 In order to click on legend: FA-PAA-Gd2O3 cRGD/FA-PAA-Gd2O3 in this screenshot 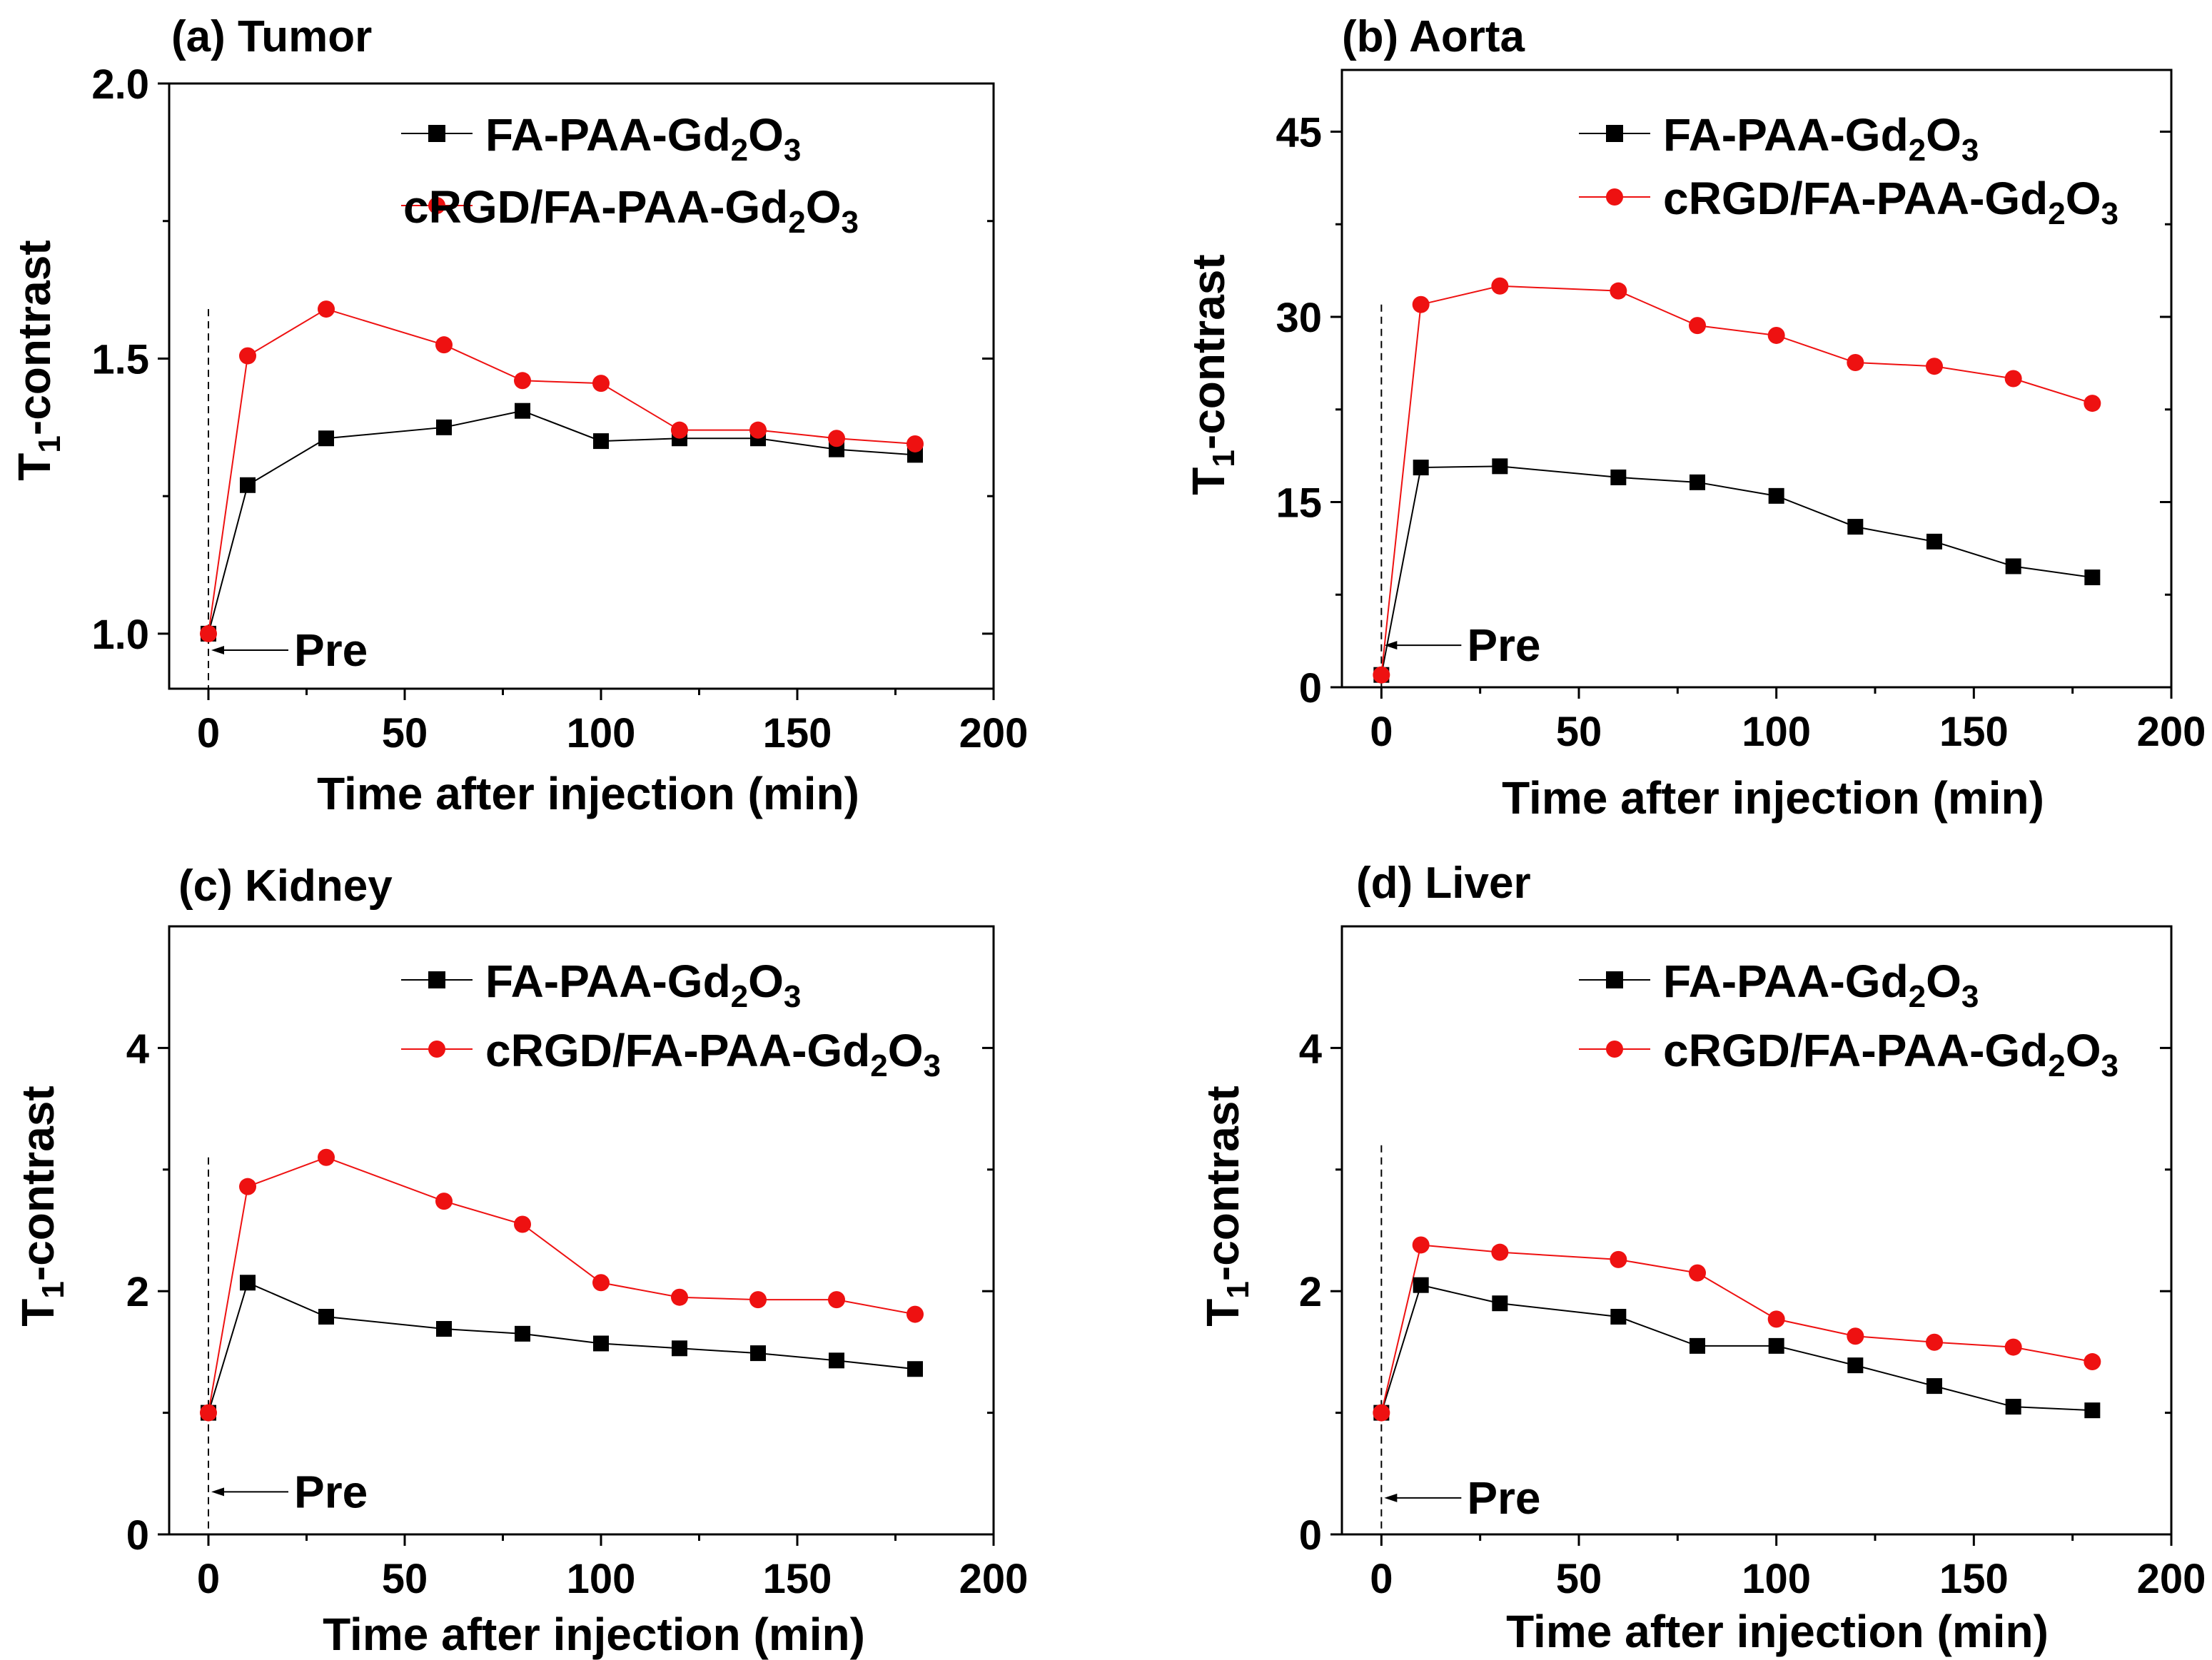, I will do `click(630, 175)`.